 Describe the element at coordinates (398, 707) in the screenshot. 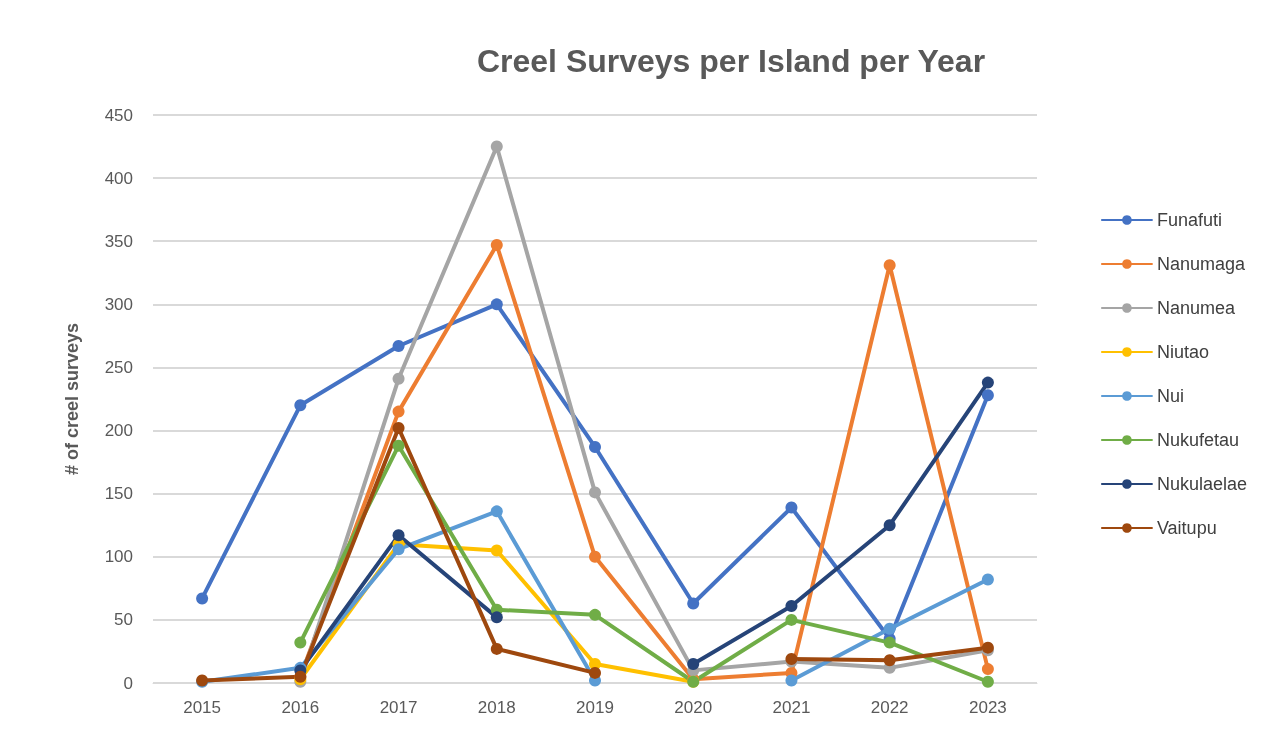

I see `x-tick-label: 2017` at that location.